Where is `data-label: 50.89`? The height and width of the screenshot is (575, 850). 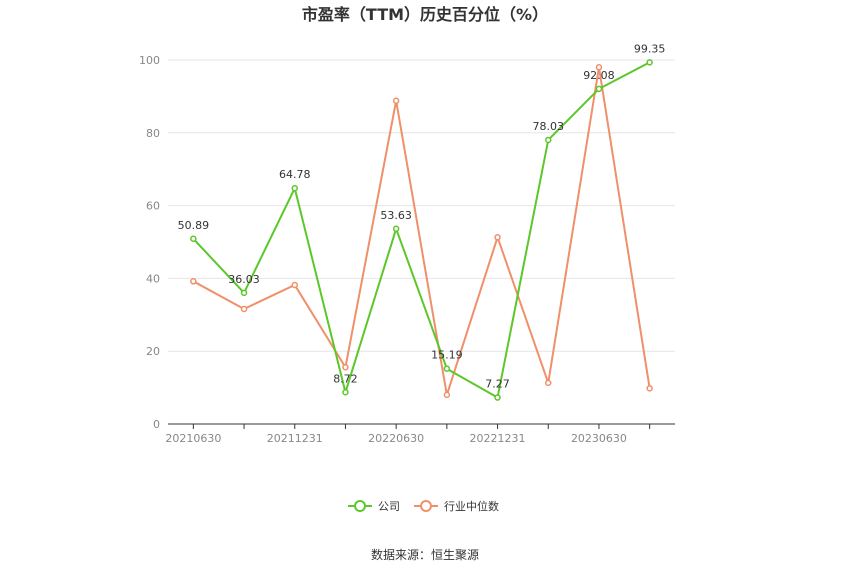 data-label: 50.89 is located at coordinates (194, 225).